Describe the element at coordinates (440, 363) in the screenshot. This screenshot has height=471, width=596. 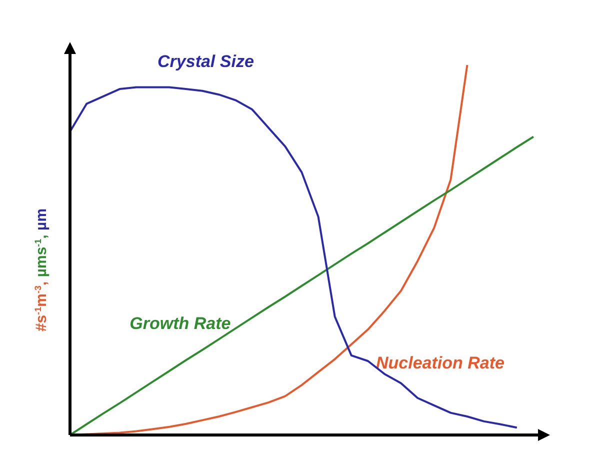
I see `series-label: Nucleation Rate` at that location.